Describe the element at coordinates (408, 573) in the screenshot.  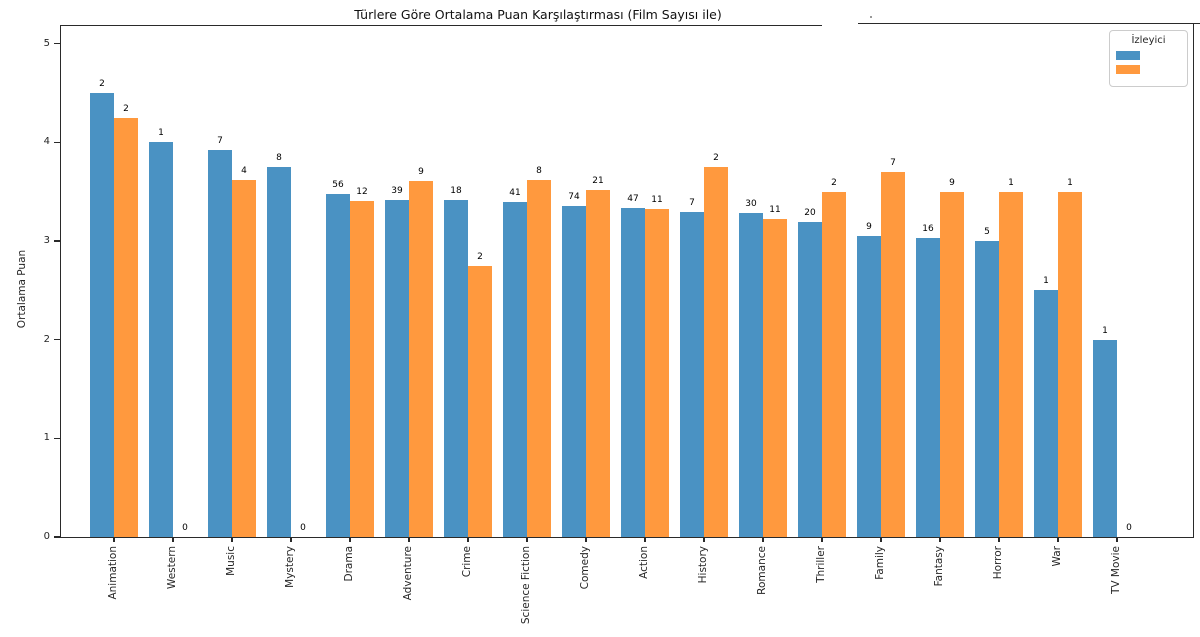
I see `x-tick-label: Adventure` at that location.